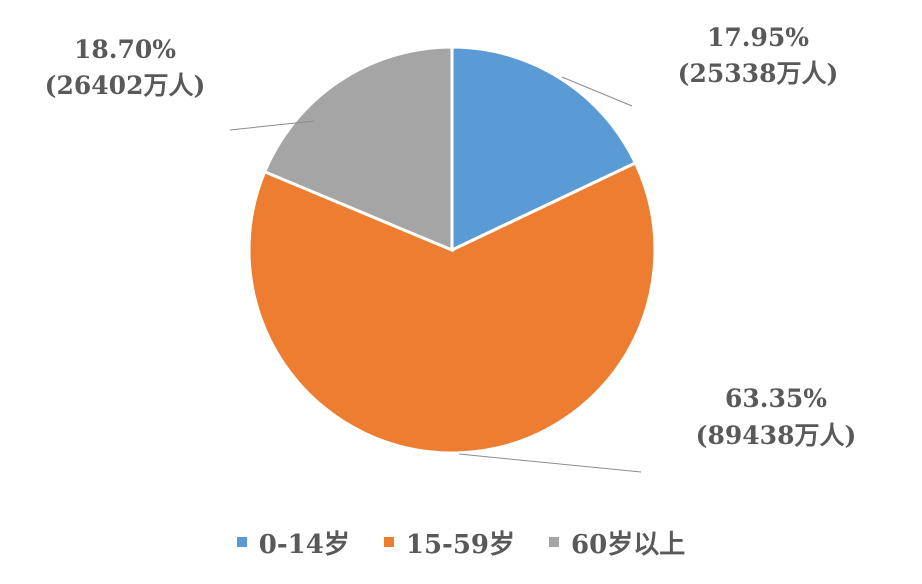 This screenshot has width=922, height=584. I want to click on legend-label-15-59: 15-59岁, so click(460, 544).